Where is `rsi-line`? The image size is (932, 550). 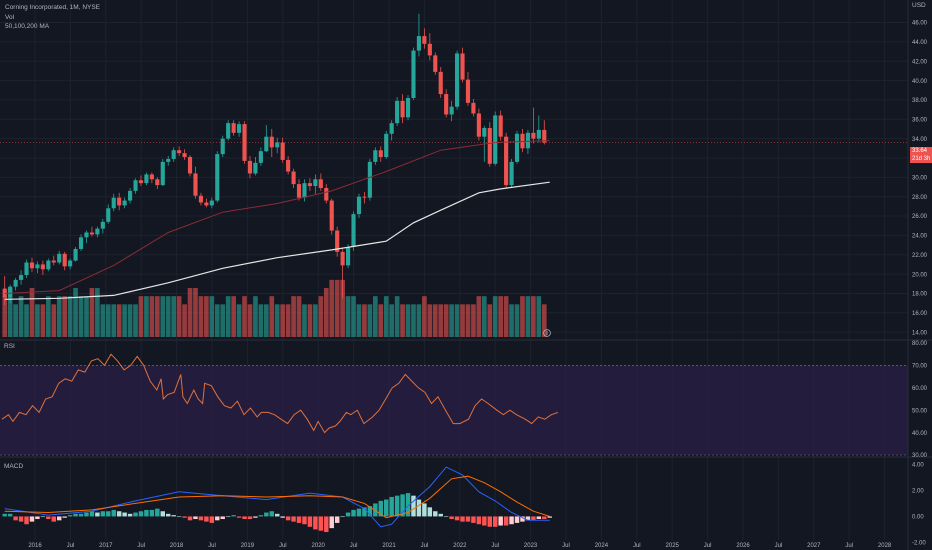 rsi-line is located at coordinates (280, 393).